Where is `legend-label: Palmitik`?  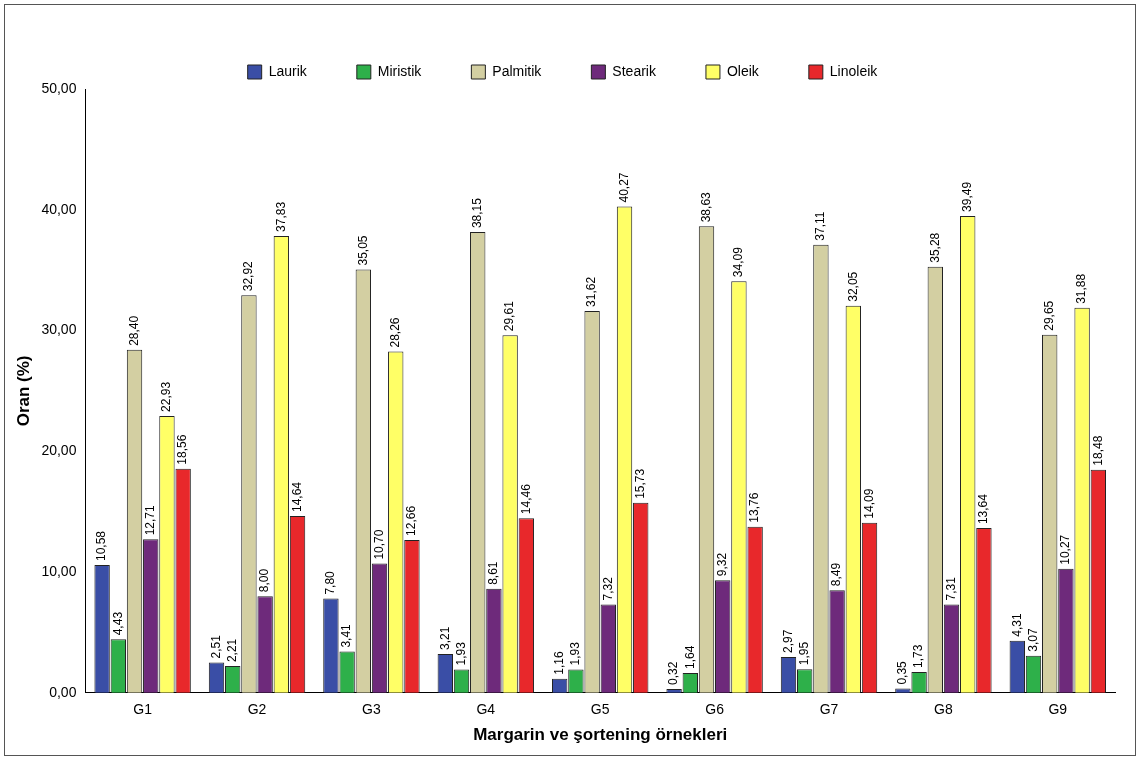
legend-label: Palmitik is located at coordinates (517, 70).